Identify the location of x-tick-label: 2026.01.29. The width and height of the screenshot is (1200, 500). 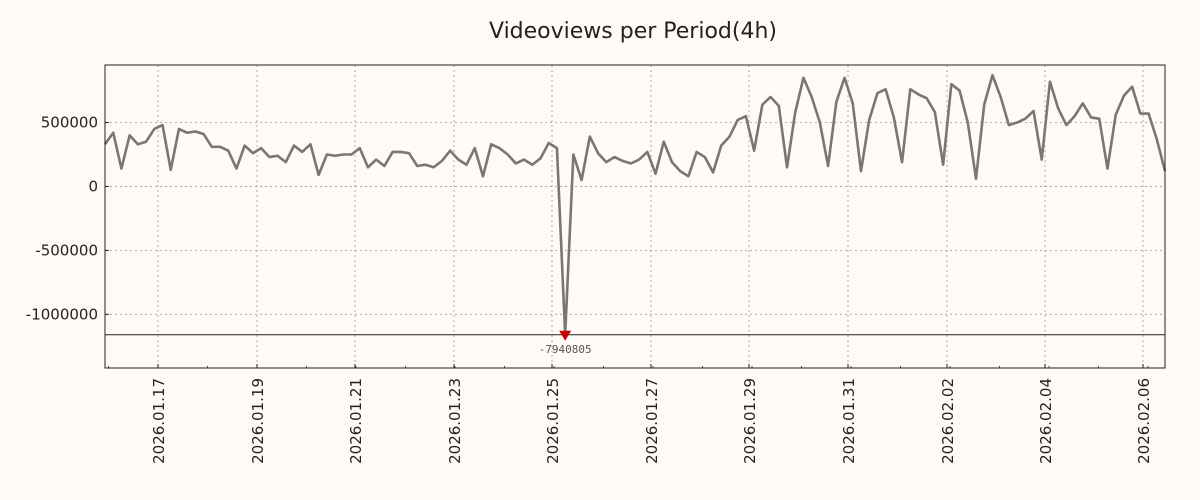
(750, 421).